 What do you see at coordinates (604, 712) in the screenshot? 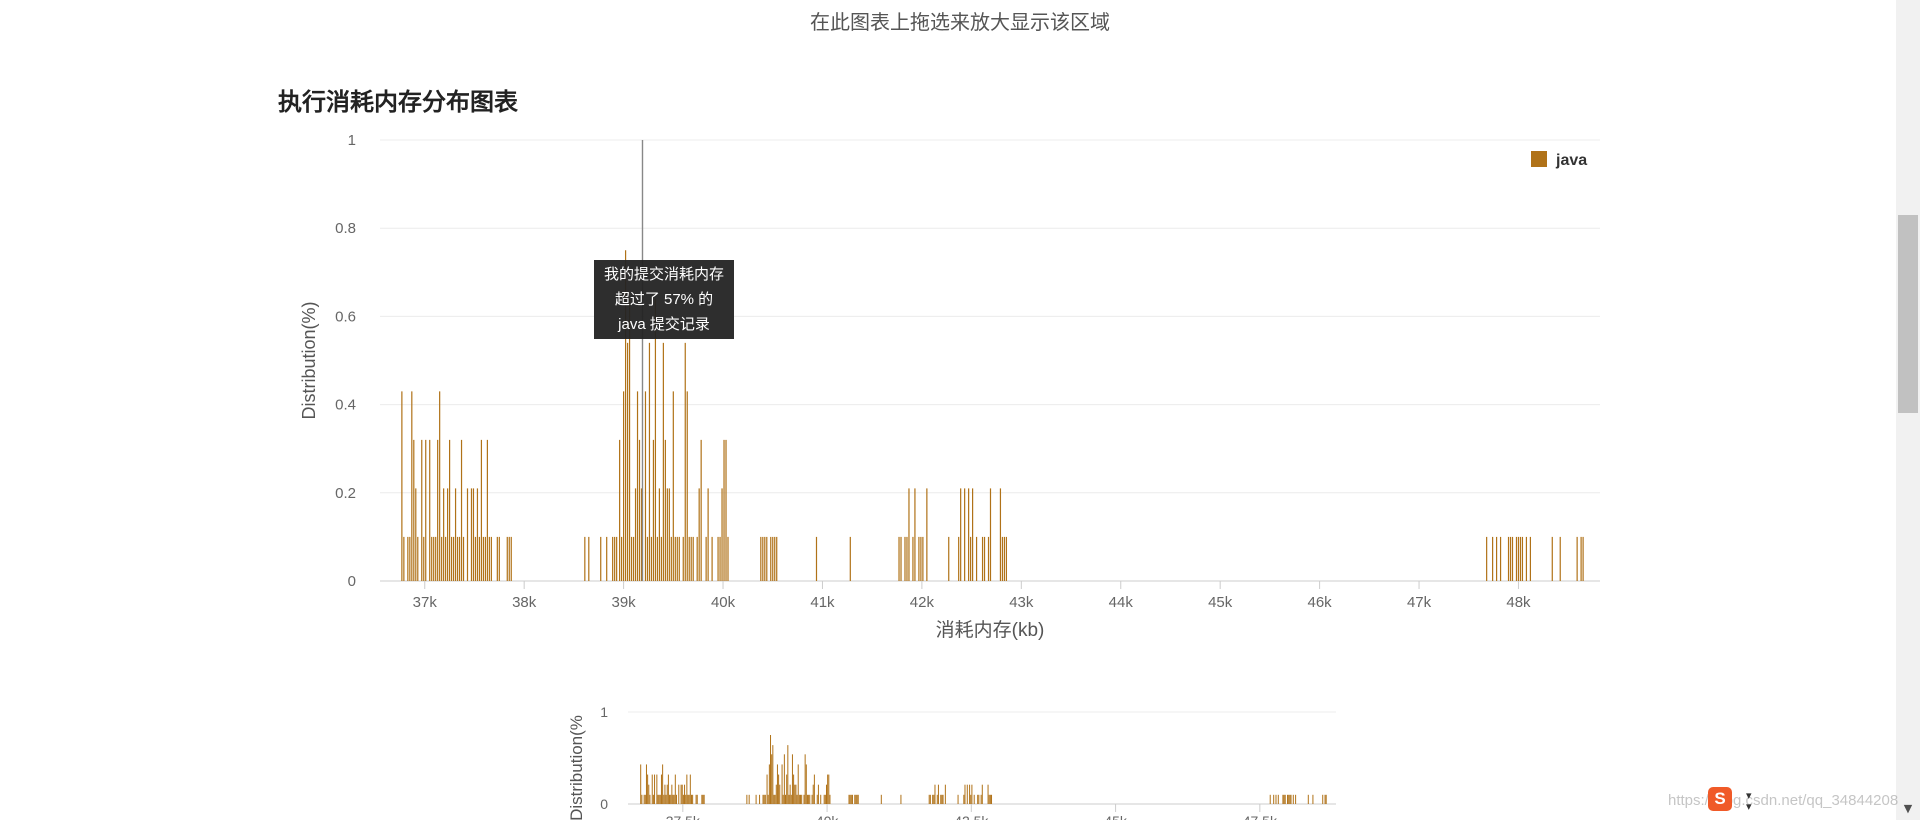
I see `navigator-y-tick-label: 1` at bounding box center [604, 712].